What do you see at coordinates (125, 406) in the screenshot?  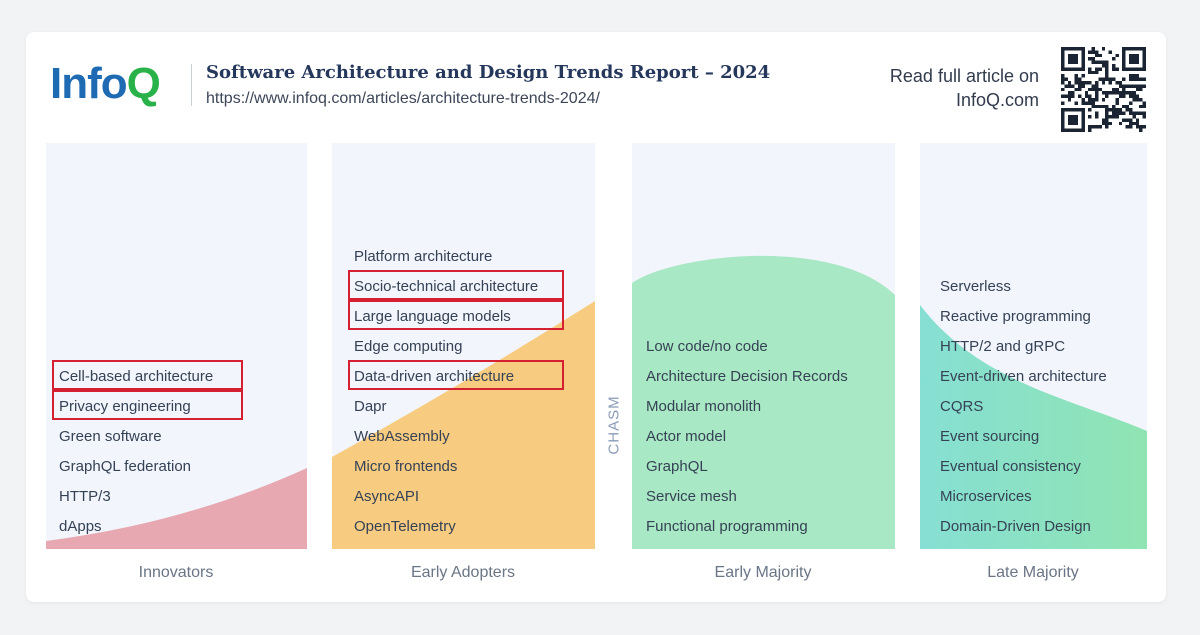 I see `item-privacy-engineering: Privacy engineering` at bounding box center [125, 406].